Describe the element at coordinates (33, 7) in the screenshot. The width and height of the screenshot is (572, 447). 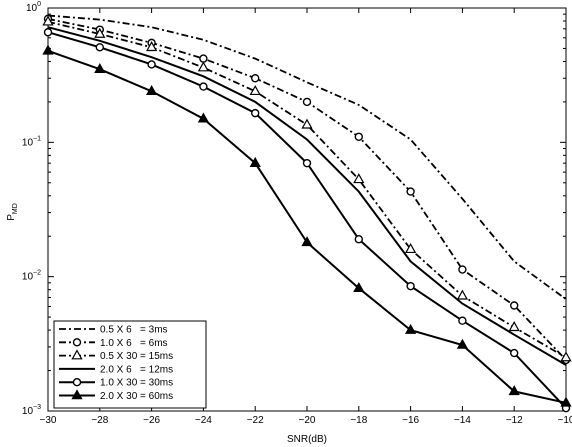
I see `y-tick-label: 10⁰` at that location.